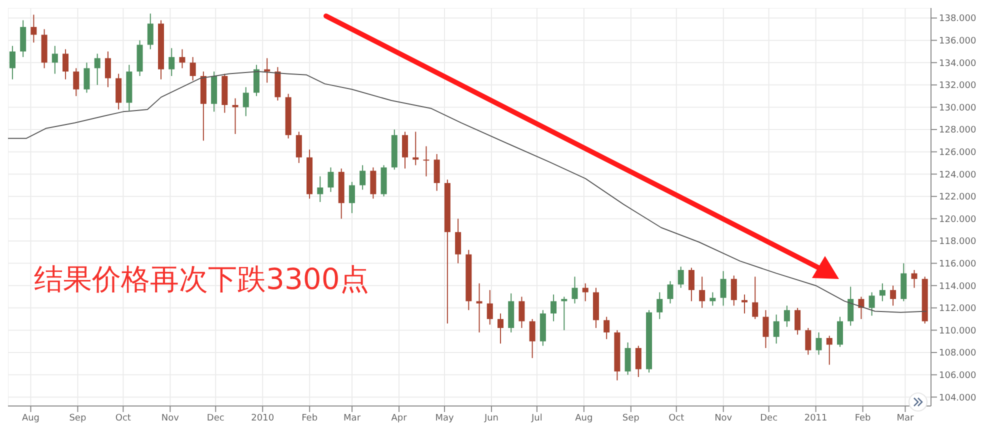 The image size is (989, 436). I want to click on y-tick-label: 116.000, so click(957, 264).